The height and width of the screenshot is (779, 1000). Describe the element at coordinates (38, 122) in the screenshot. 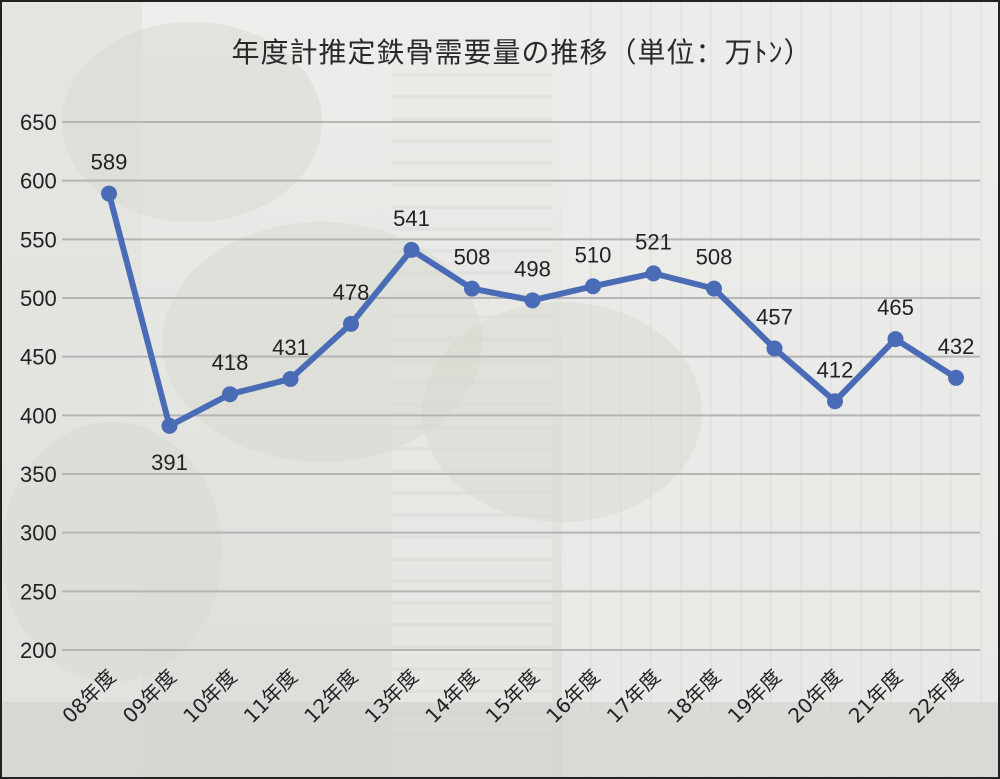

I see `y-tick-label: 650` at that location.